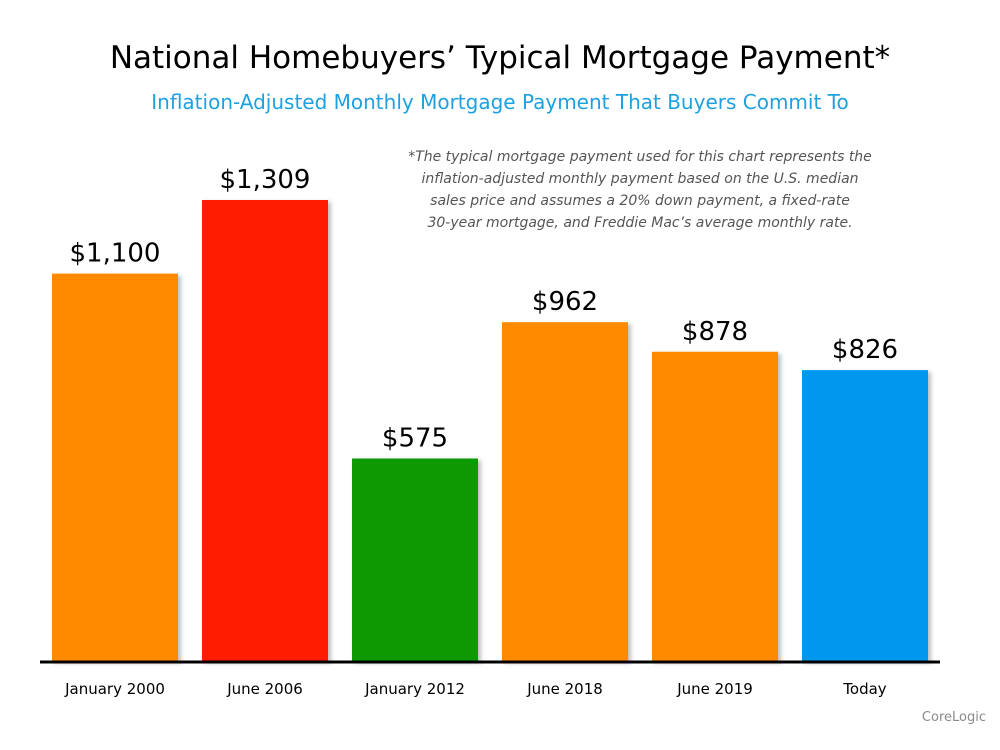  Describe the element at coordinates (564, 689) in the screenshot. I see `category-label-3: June 2018` at that location.